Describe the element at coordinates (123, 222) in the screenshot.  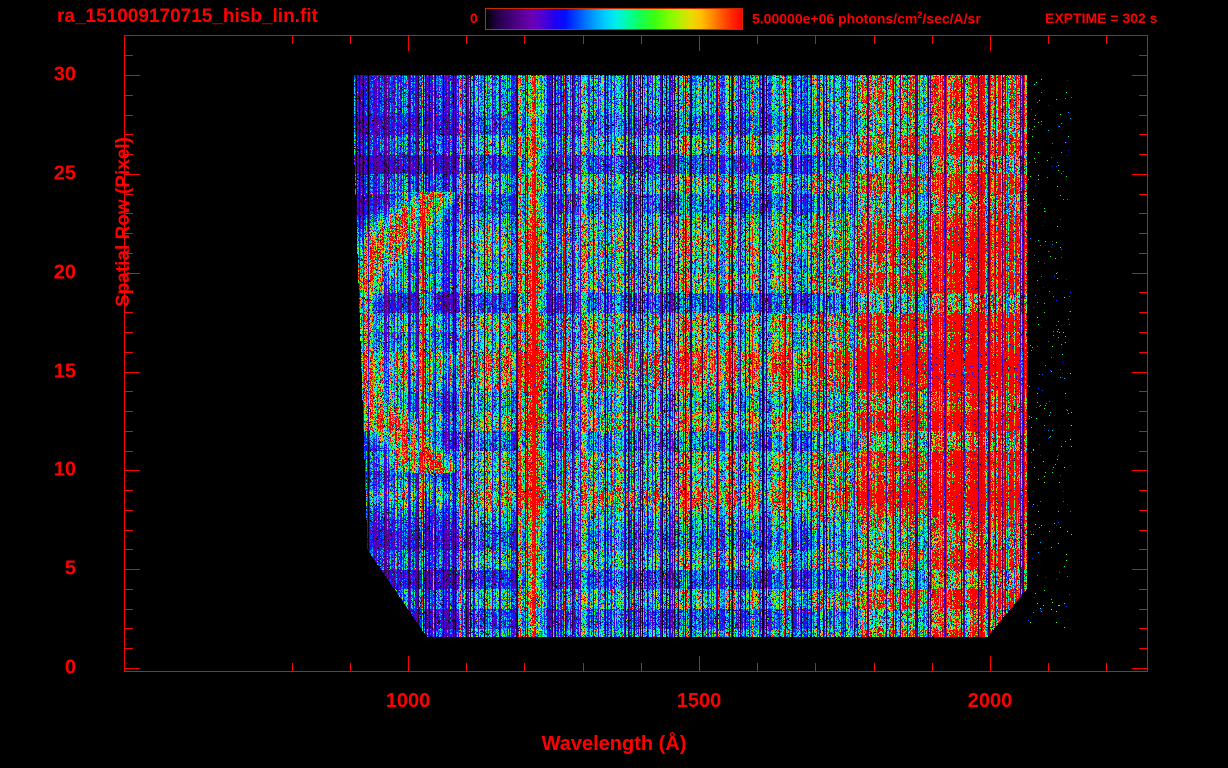
I see `y-axis-title: Spatial Row (Pixel)` at that location.